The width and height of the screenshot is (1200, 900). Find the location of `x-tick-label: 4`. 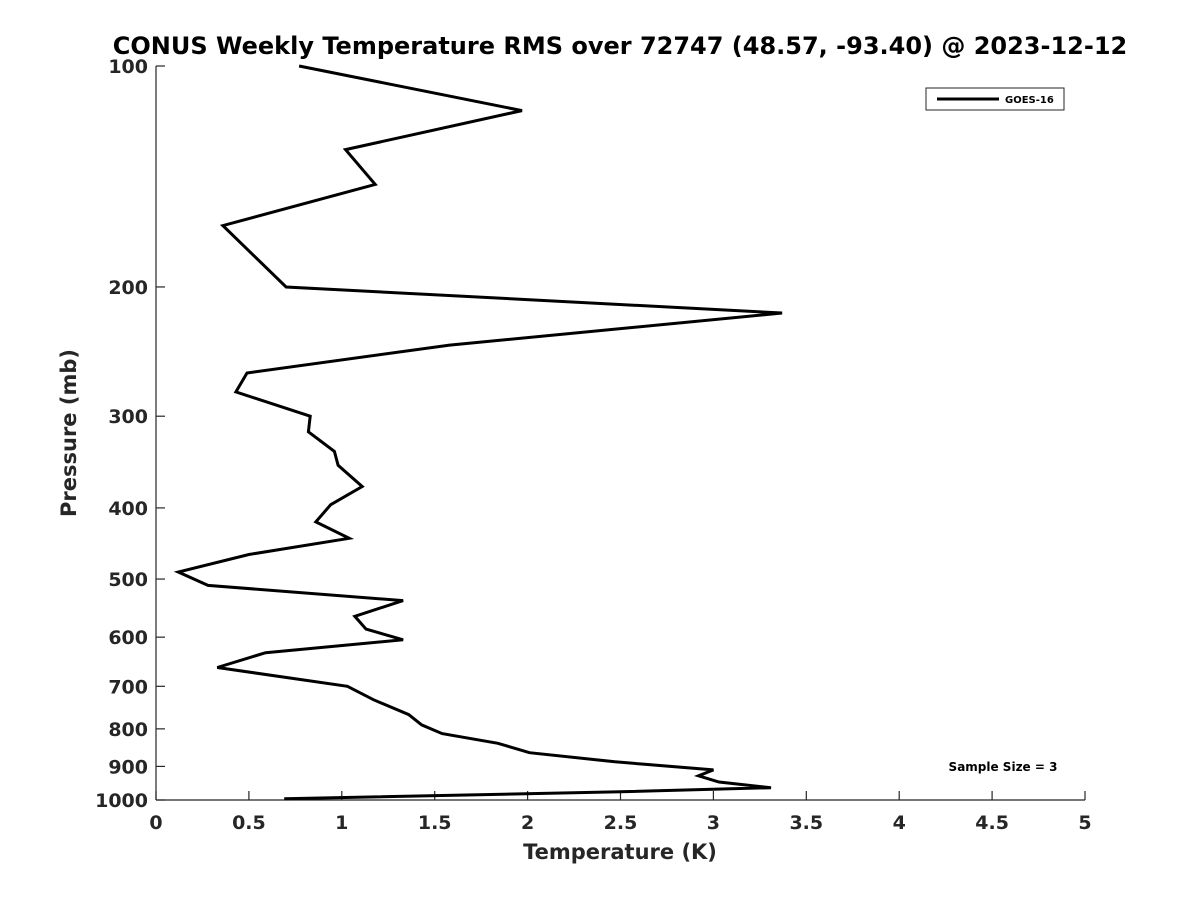

x-tick-label: 4 is located at coordinates (899, 823).